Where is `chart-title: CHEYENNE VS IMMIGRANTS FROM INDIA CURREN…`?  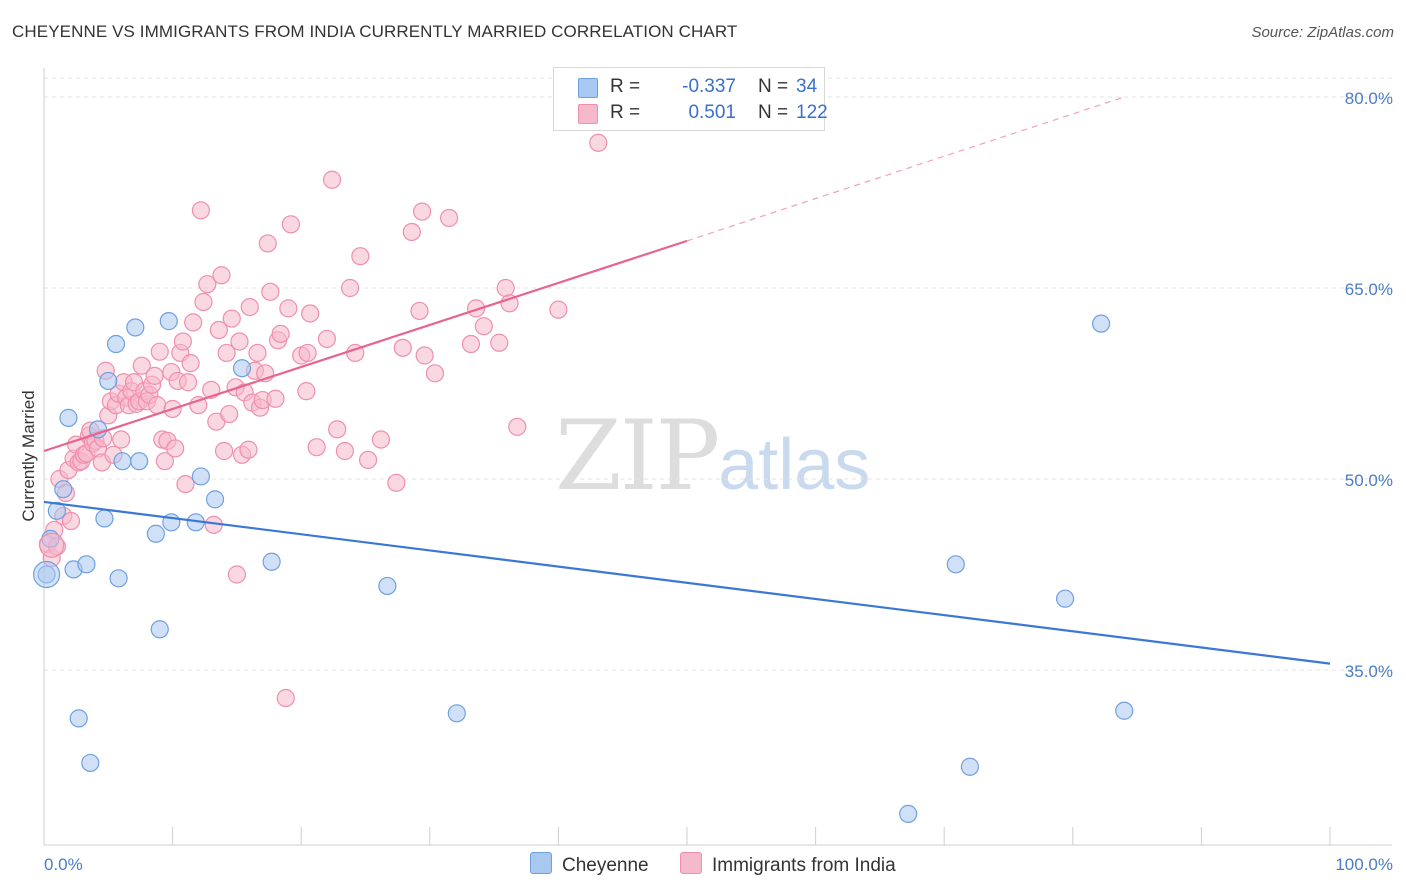
chart-title: CHEYENNE VS IMMIGRANTS FROM INDIA CURREN… is located at coordinates (375, 31).